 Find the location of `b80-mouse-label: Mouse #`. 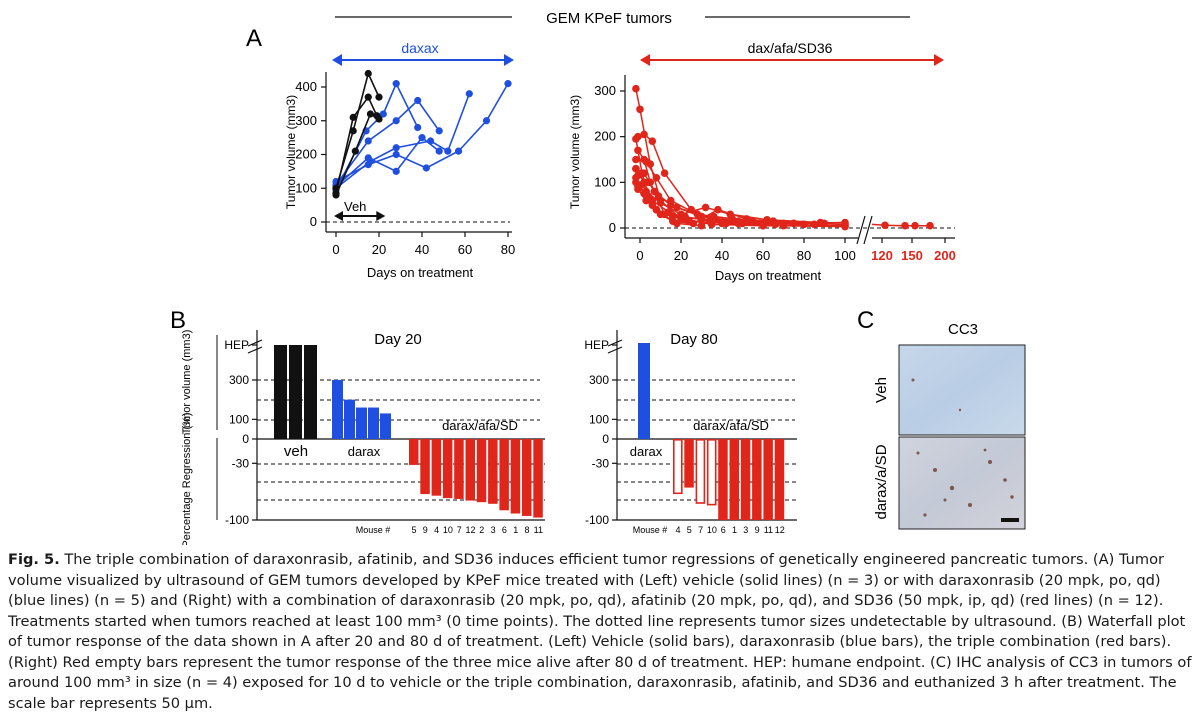

b80-mouse-label: Mouse # is located at coordinates (650, 530).